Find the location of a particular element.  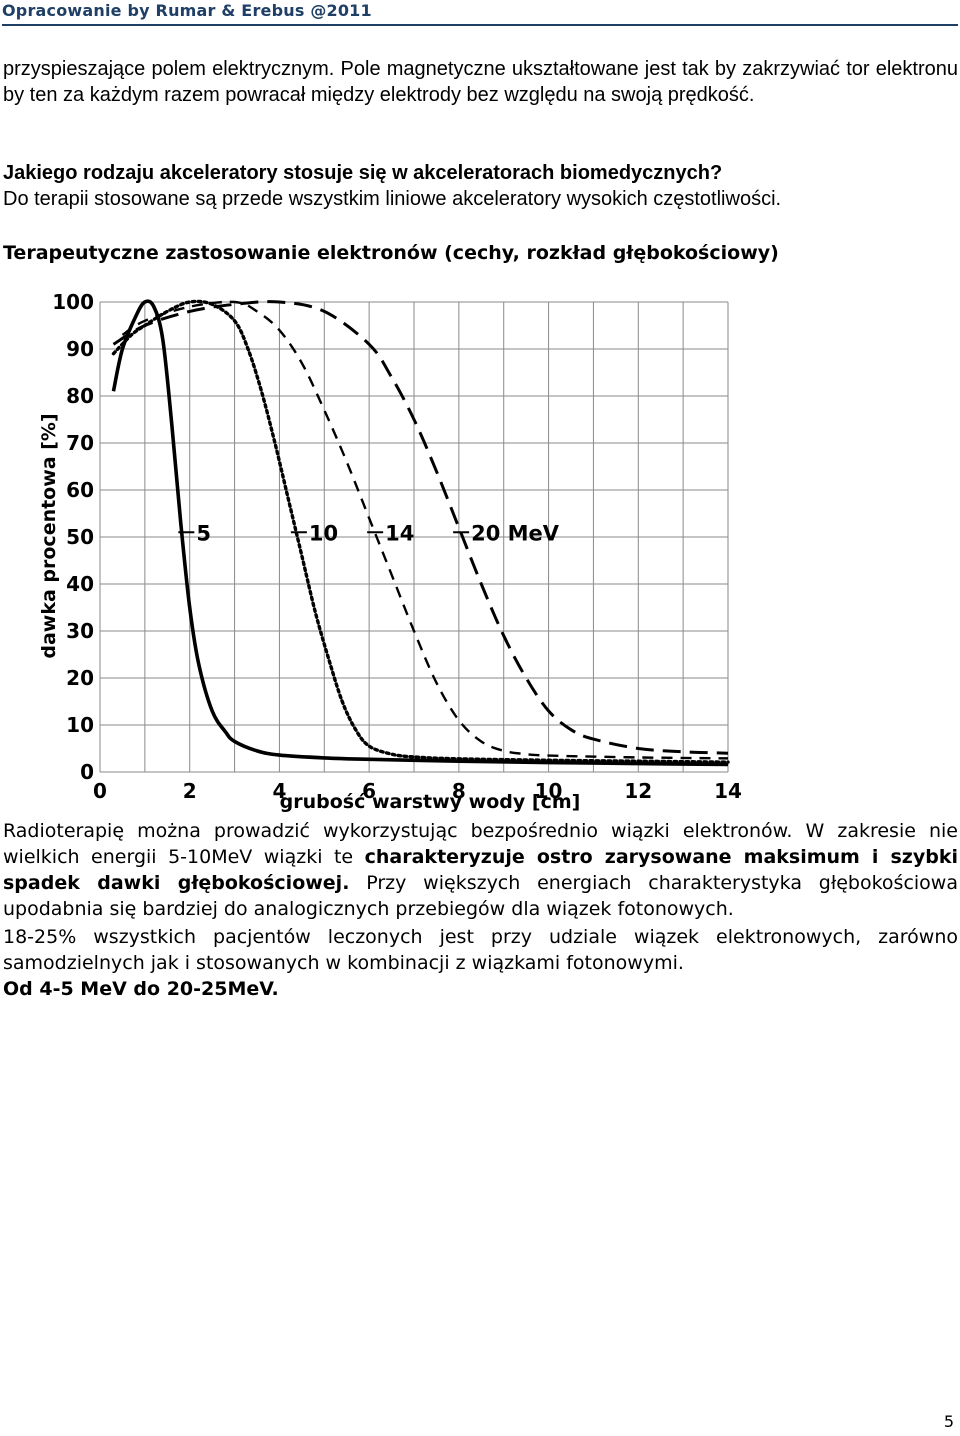

curve-label: 20 MeV is located at coordinates (515, 533).